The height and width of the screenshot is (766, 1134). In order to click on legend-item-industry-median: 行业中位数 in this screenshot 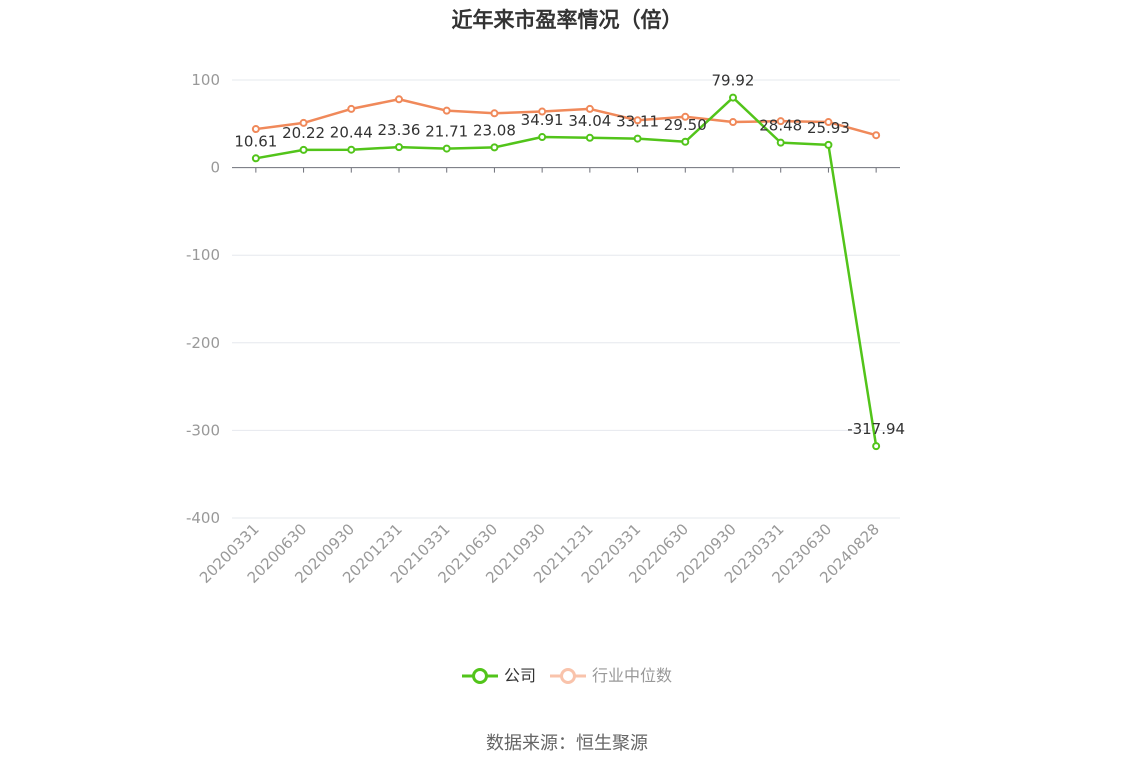, I will do `click(611, 676)`.